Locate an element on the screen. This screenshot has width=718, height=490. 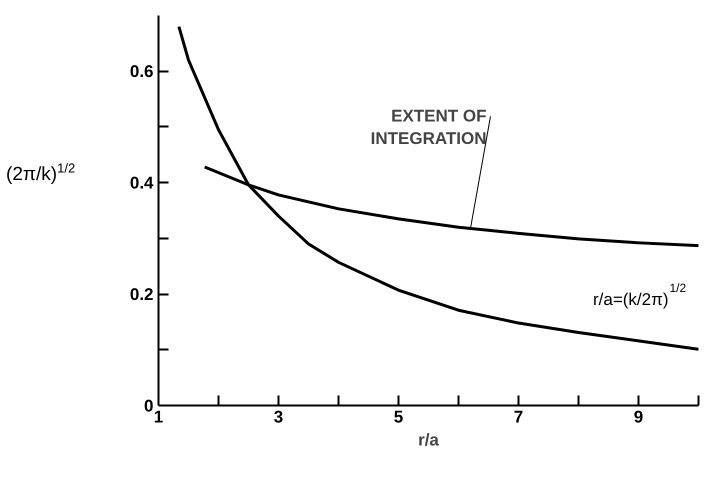
x-axis-title: r/a is located at coordinates (429, 440).